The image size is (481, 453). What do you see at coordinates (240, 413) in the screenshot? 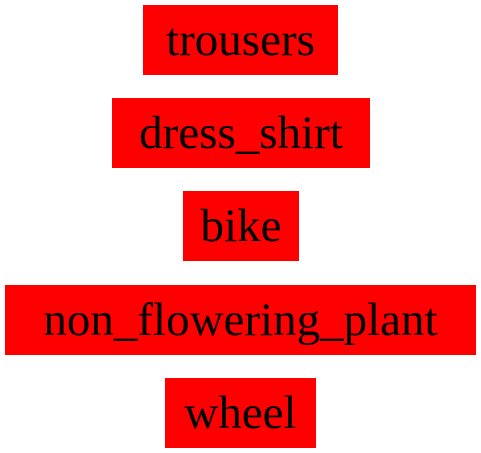
I see `label-wheel: wheel` at bounding box center [240, 413].